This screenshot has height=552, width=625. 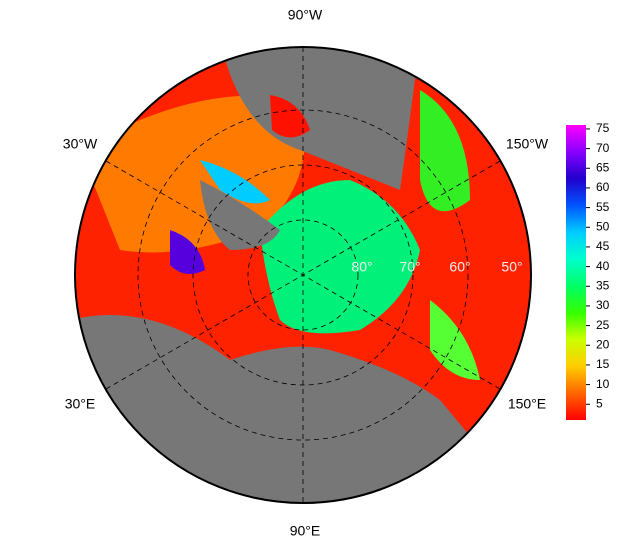 I want to click on colorbar-tick-label: 5, so click(x=599, y=403).